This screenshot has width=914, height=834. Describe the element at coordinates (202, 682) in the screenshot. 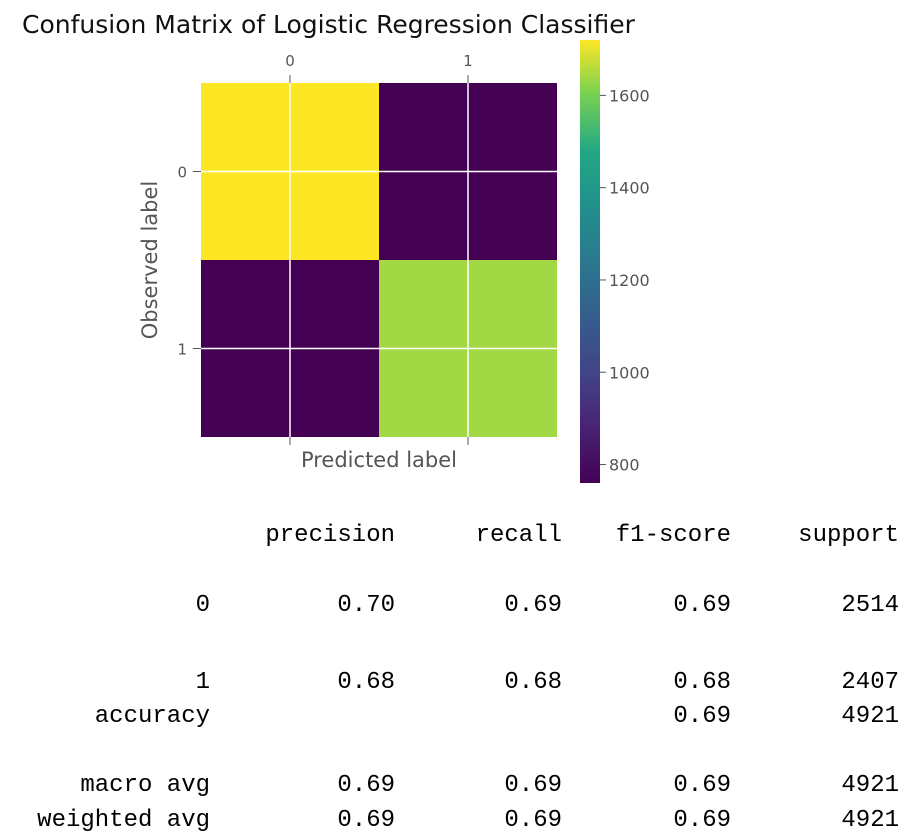

I see `report-row-label: 1` at that location.